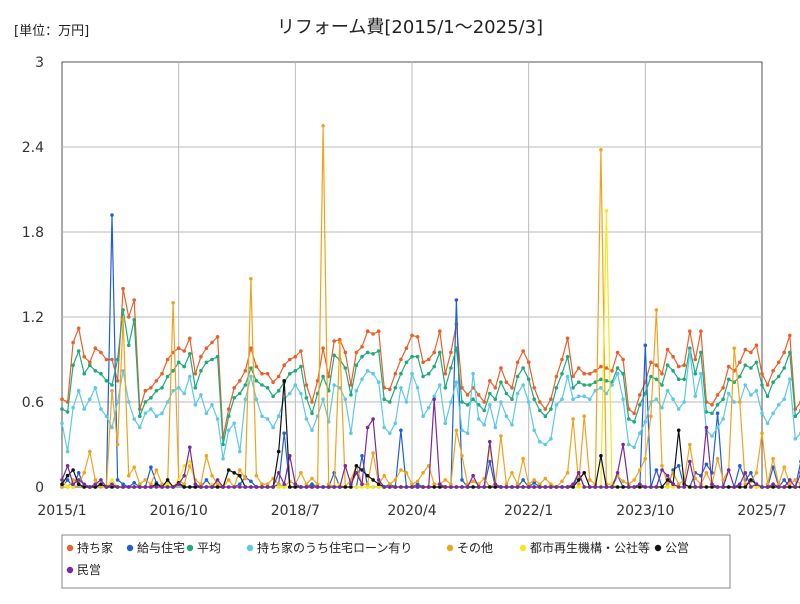  What do you see at coordinates (51, 31) in the screenshot?
I see `unit-label: [単位：万円]` at bounding box center [51, 31].